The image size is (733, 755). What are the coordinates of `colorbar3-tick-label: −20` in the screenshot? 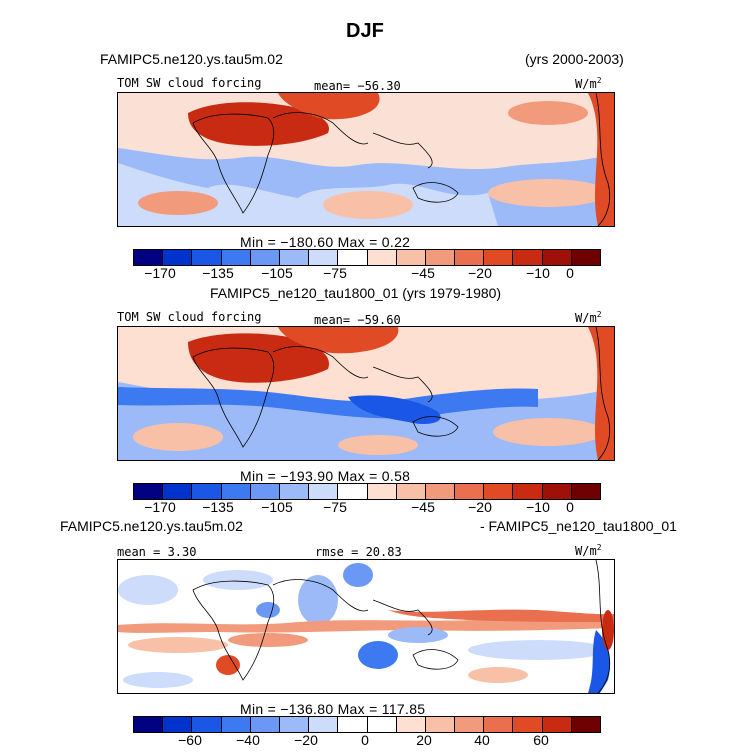 It's located at (306, 740).